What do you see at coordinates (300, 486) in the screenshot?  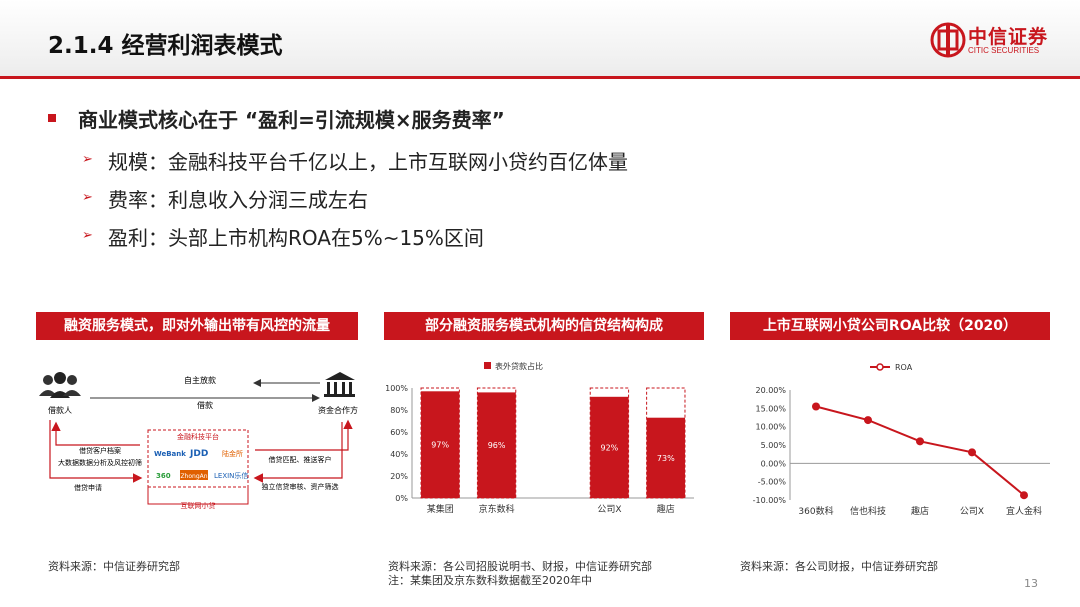 I see `right-note-2: 独立信贷审核、资产筛选` at bounding box center [300, 486].